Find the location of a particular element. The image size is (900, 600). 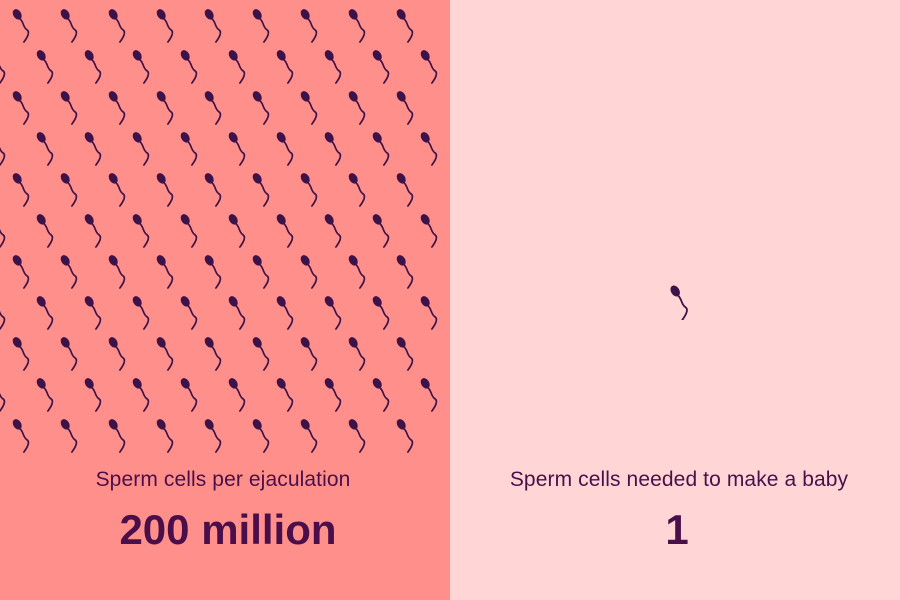

single-sperm-icon is located at coordinates (679, 302).